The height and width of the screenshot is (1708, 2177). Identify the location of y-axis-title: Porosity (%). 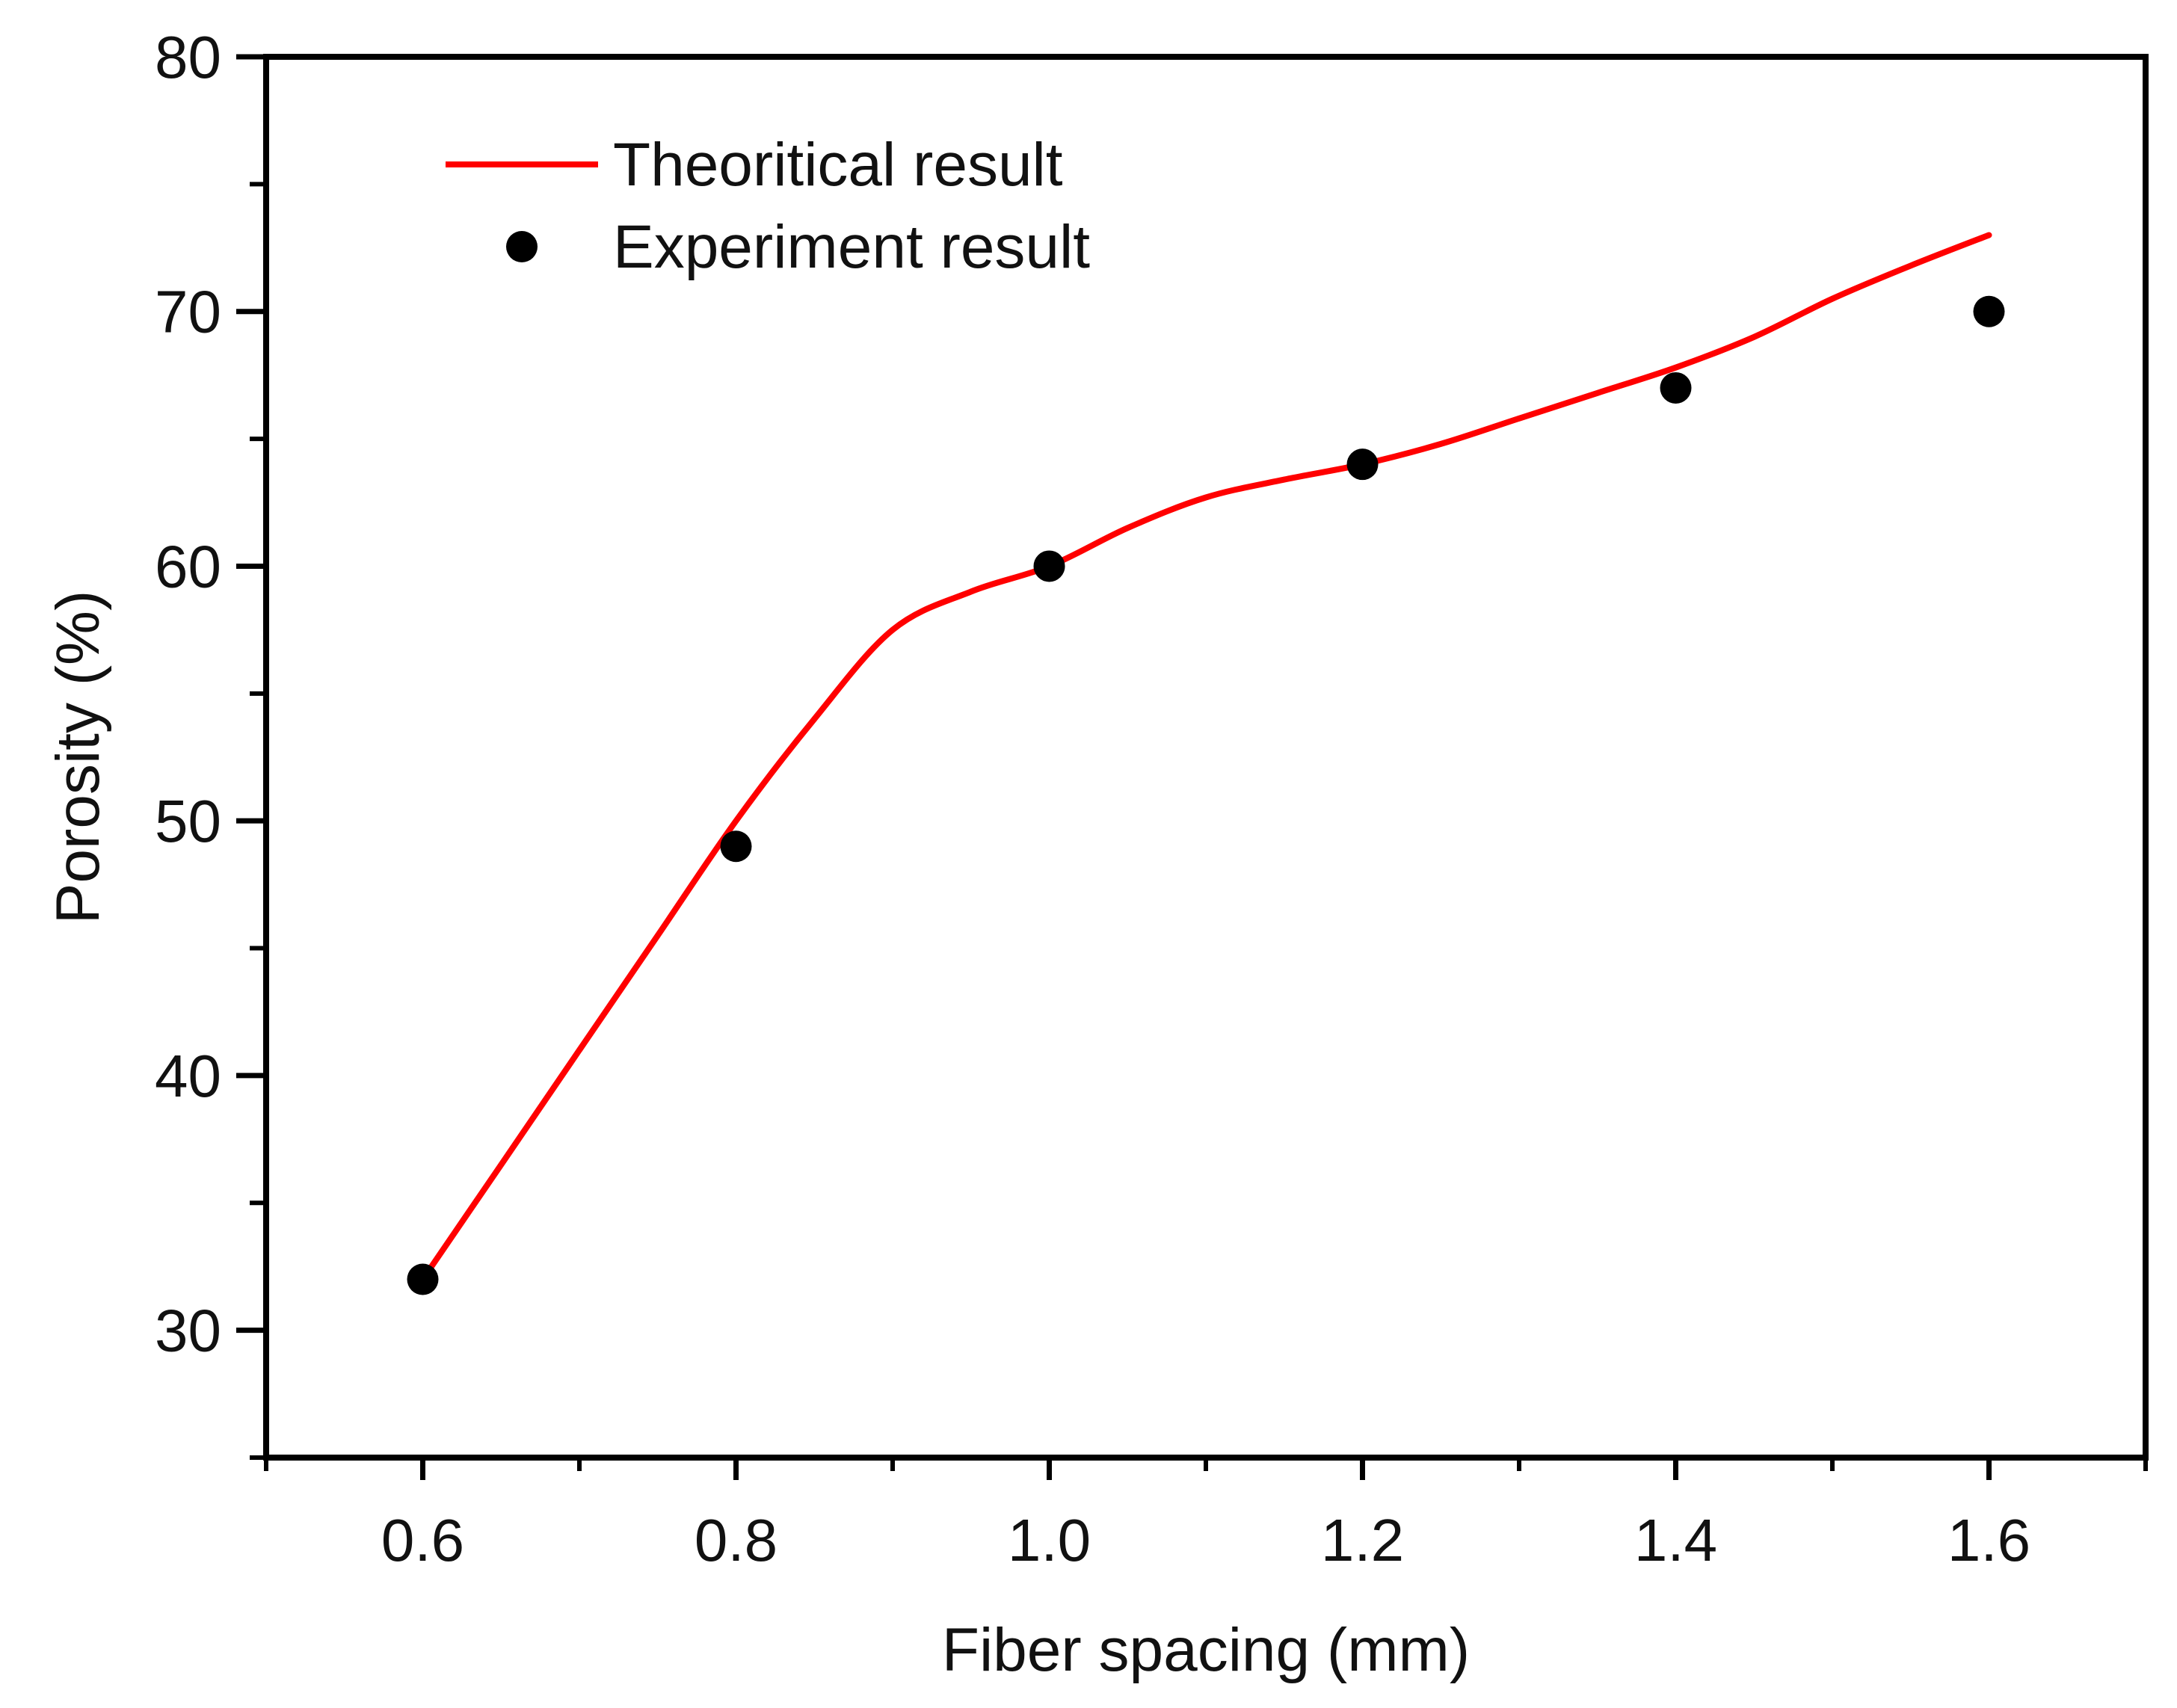
(78, 758).